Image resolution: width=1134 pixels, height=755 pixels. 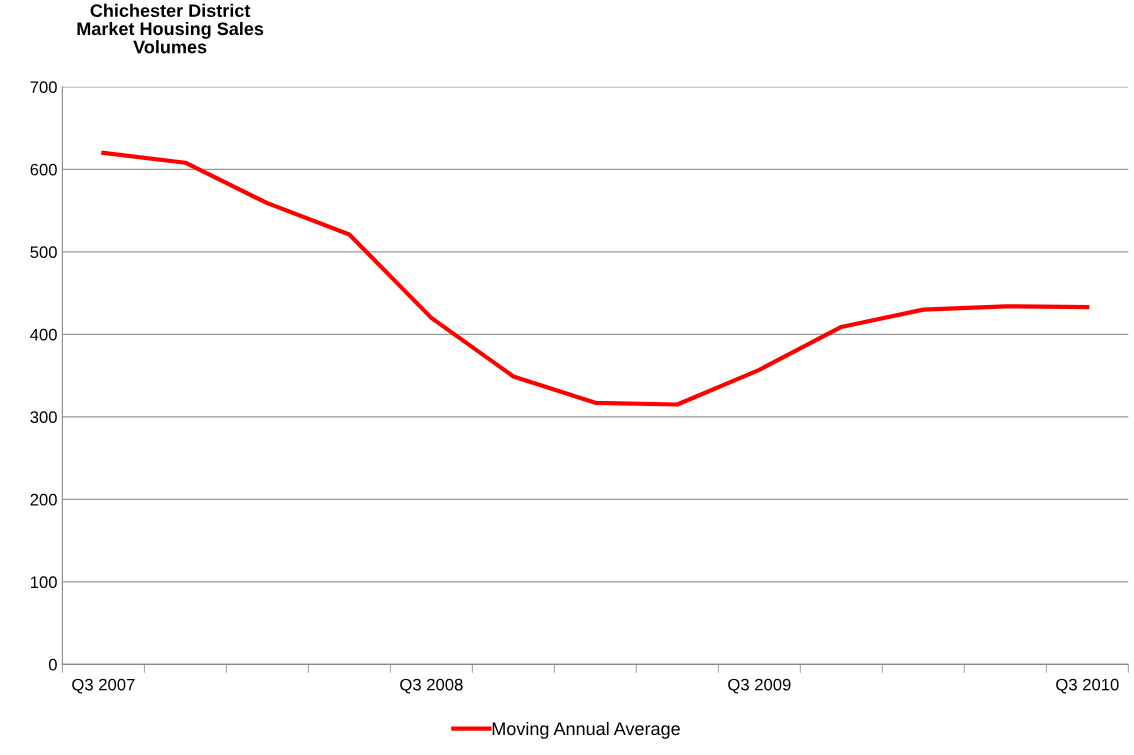 What do you see at coordinates (43, 87) in the screenshot?
I see `y-tick-label: 700` at bounding box center [43, 87].